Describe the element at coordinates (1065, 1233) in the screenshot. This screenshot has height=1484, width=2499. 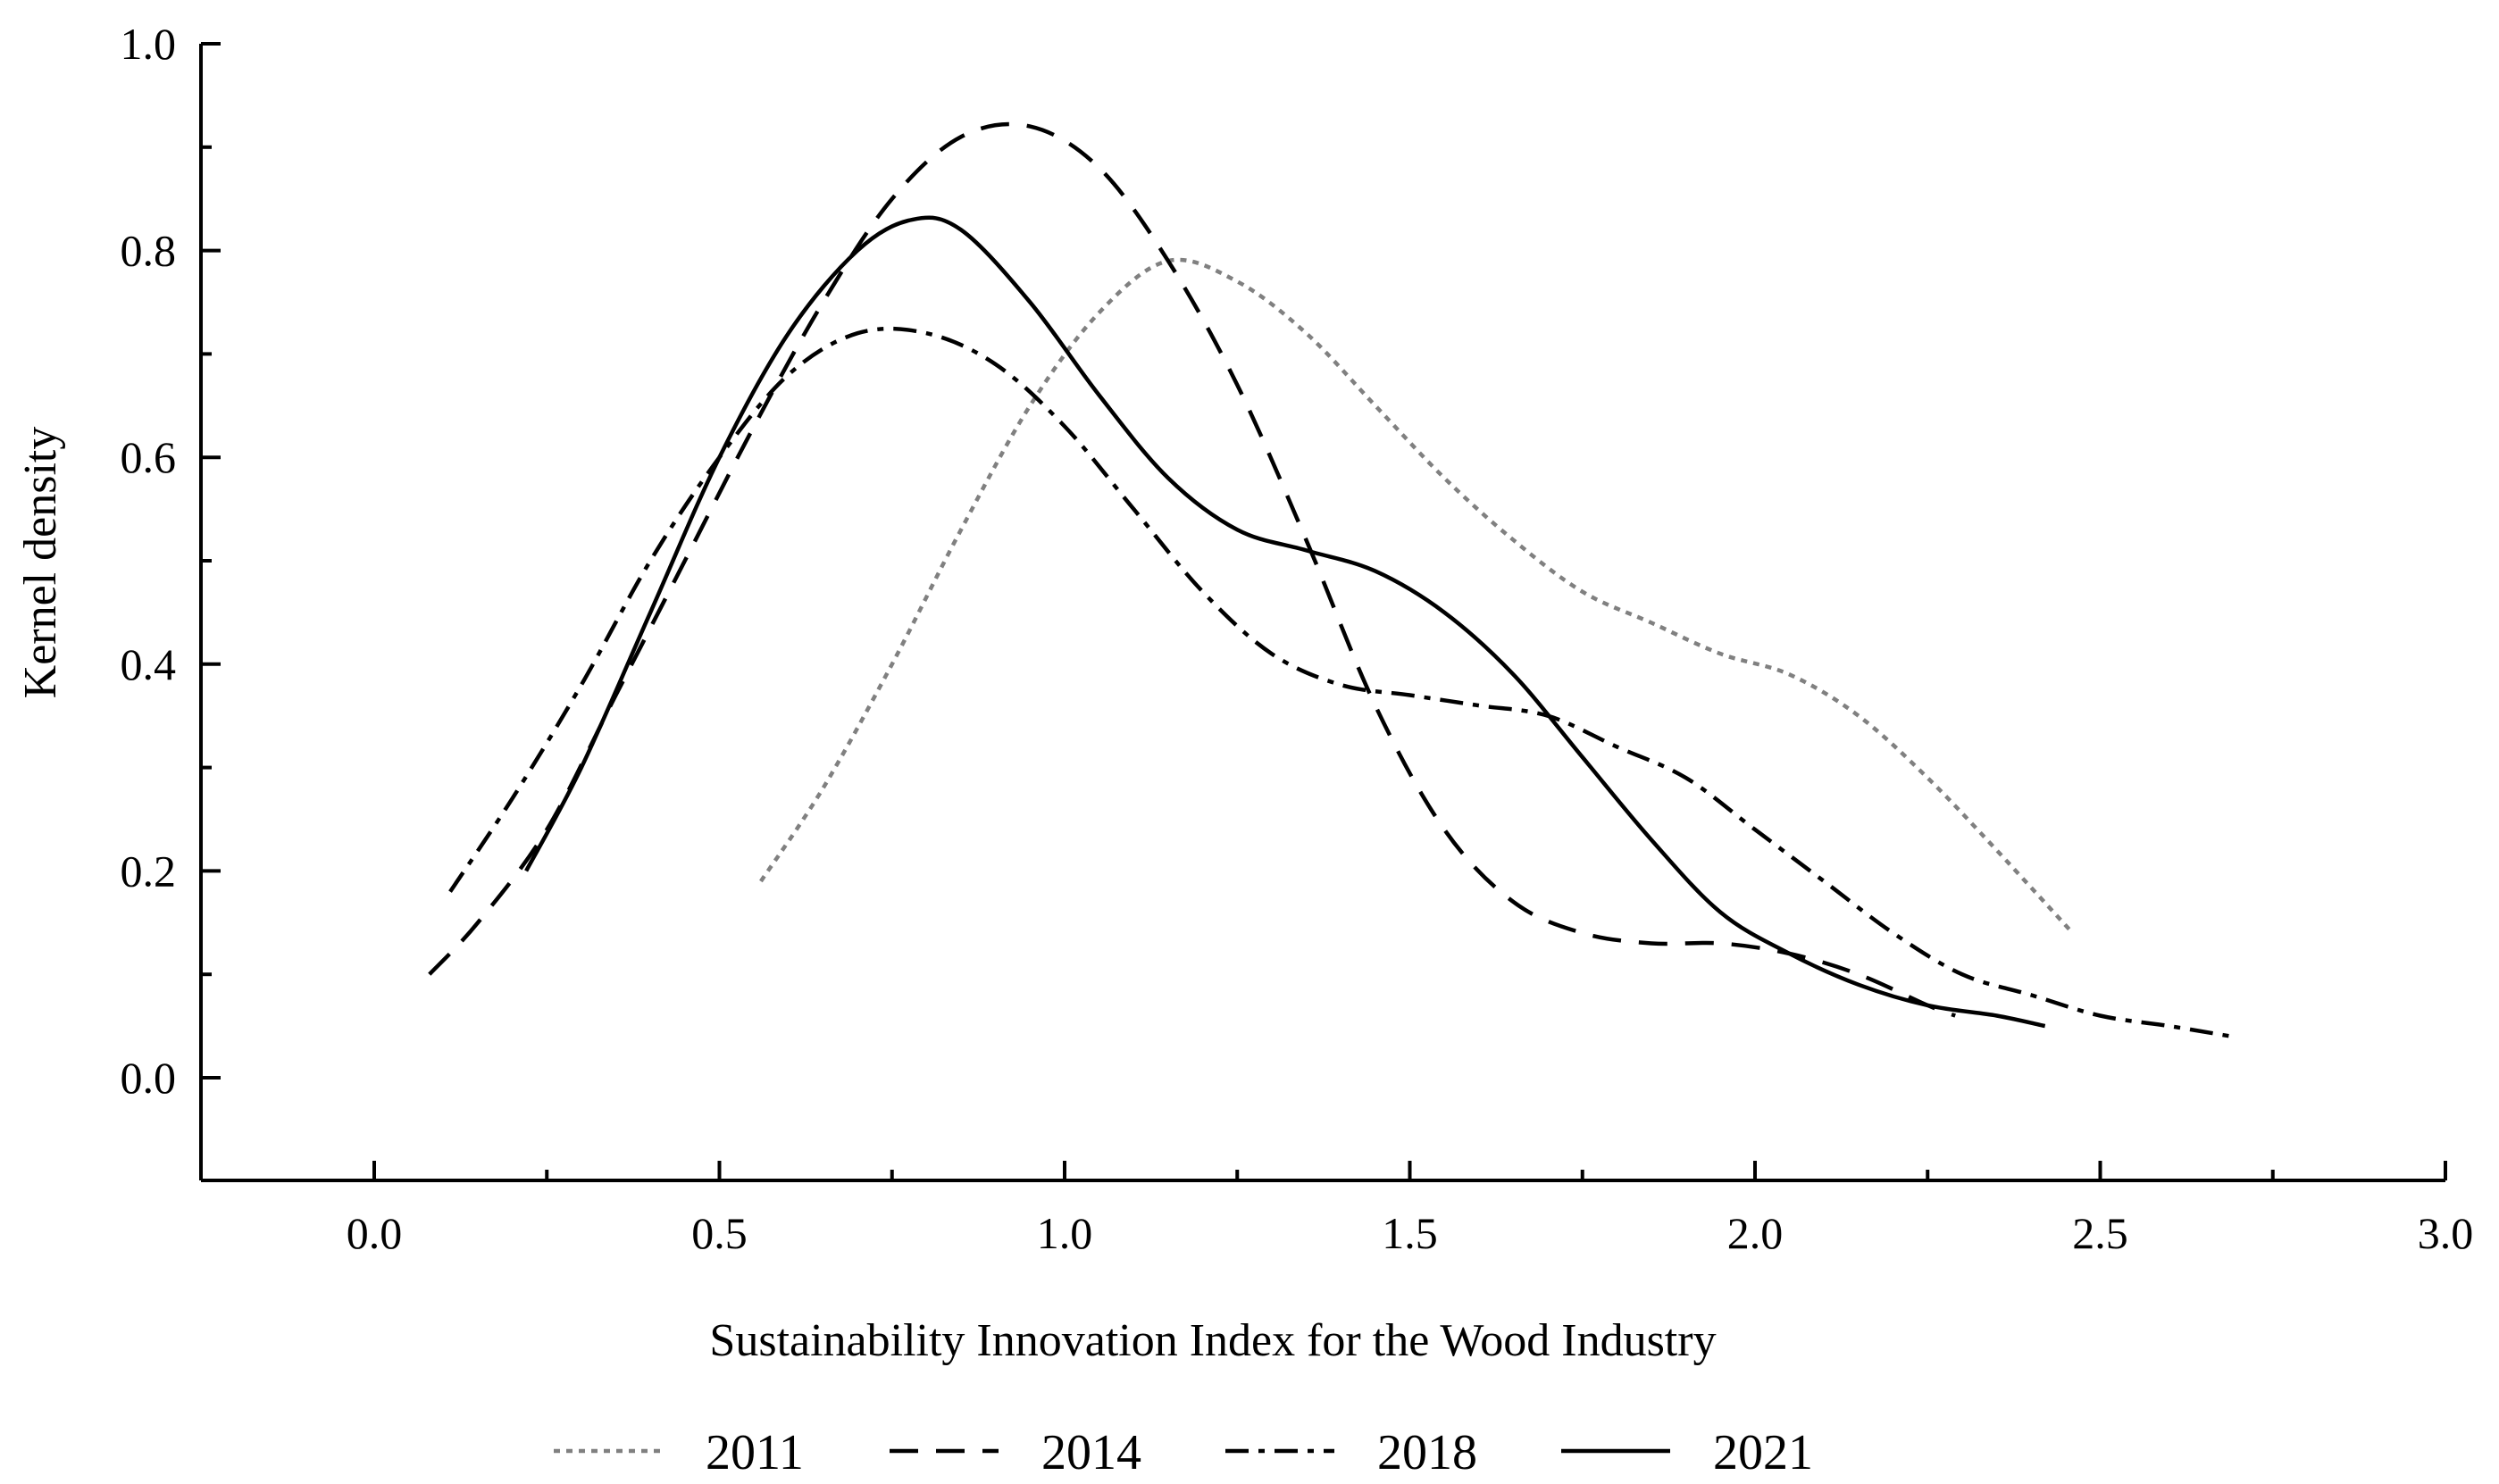
I see `x-tick-label: 1.0` at that location.